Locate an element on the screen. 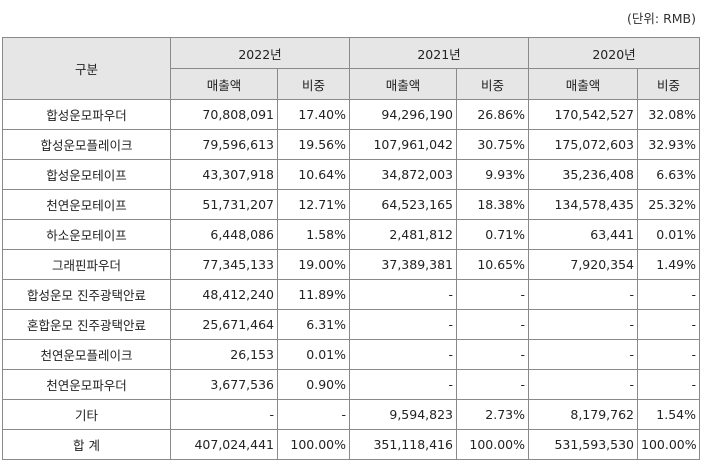 This screenshot has height=467, width=704. ratio-cell: 12.71% is located at coordinates (313, 204).